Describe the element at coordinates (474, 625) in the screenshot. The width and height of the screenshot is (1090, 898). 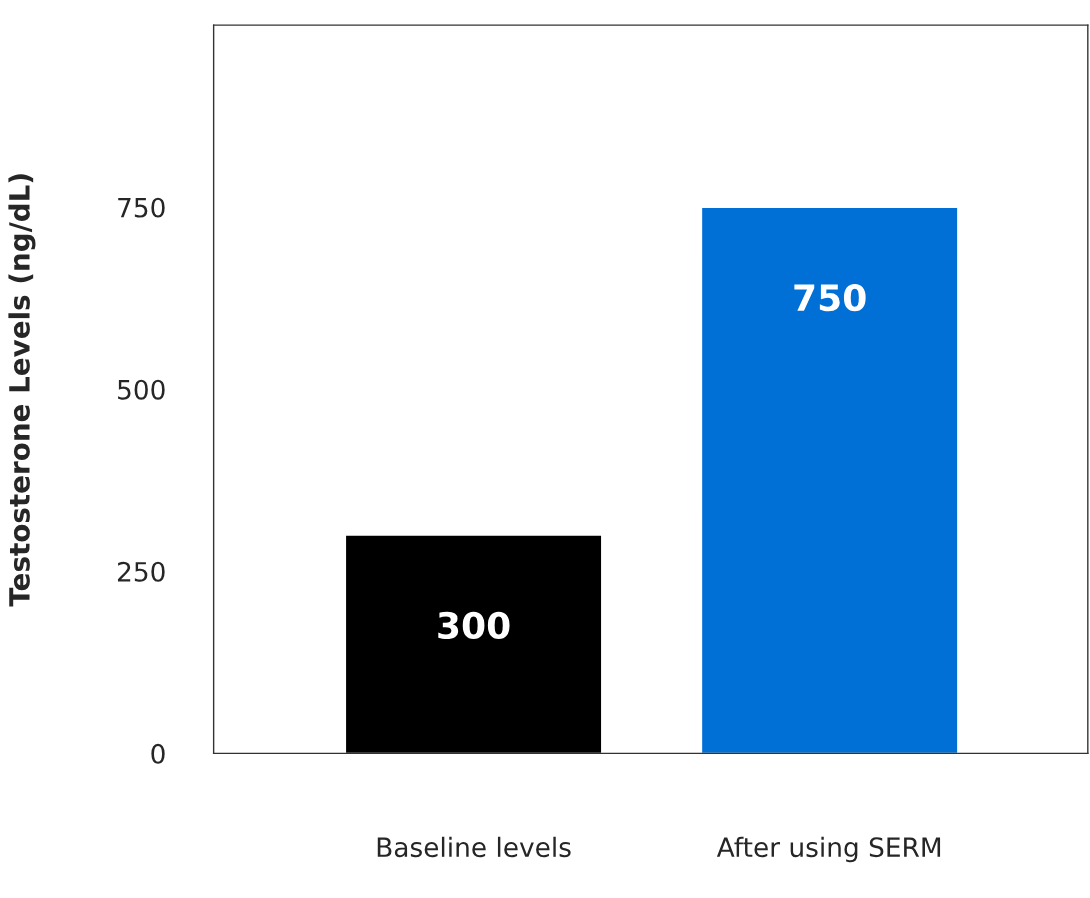
I see `data-label: 300` at that location.